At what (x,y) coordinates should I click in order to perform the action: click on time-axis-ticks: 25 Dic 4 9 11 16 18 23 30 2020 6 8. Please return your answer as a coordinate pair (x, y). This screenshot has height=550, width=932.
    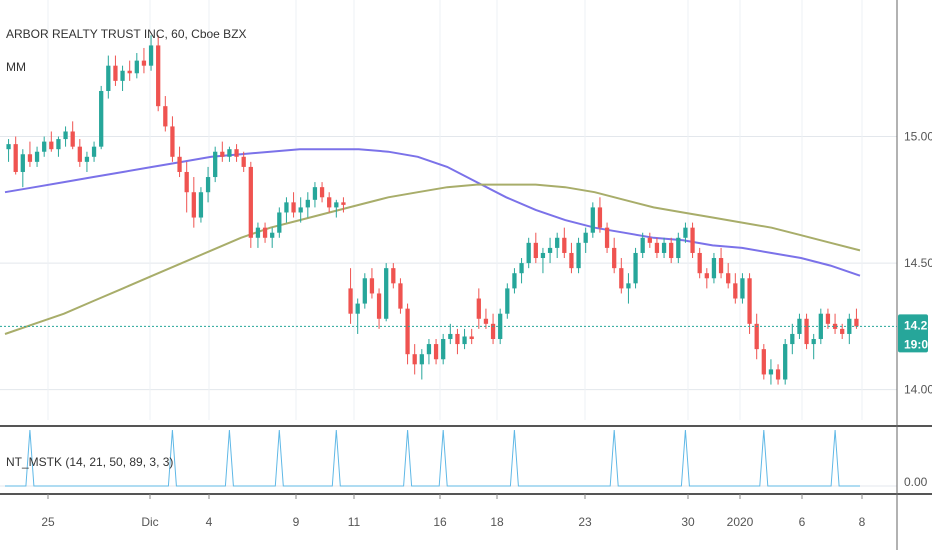
    Looking at the image, I should click on (453, 511).